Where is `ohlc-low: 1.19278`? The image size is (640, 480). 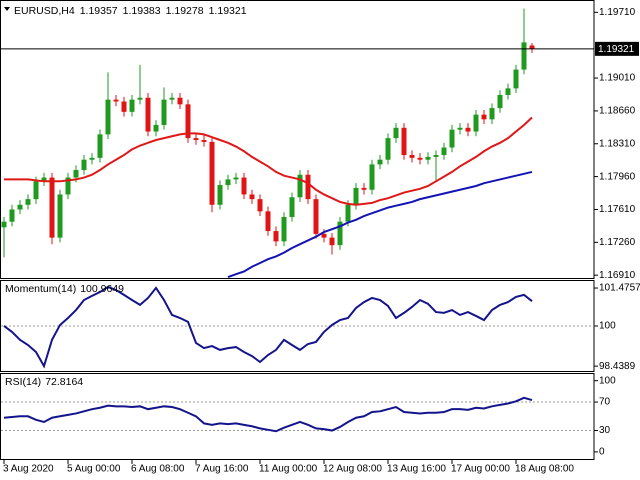 ohlc-low: 1.19278 is located at coordinates (185, 11).